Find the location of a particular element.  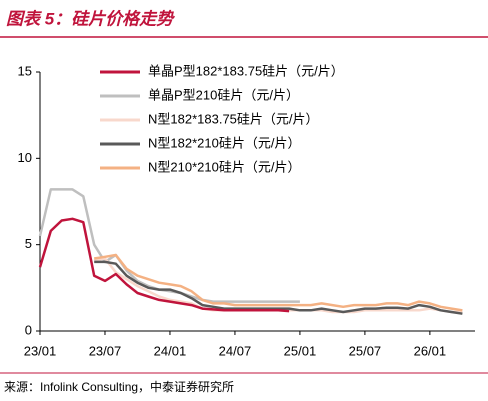

legend-label: N型182*210硅片（元/片） is located at coordinates (224, 142).